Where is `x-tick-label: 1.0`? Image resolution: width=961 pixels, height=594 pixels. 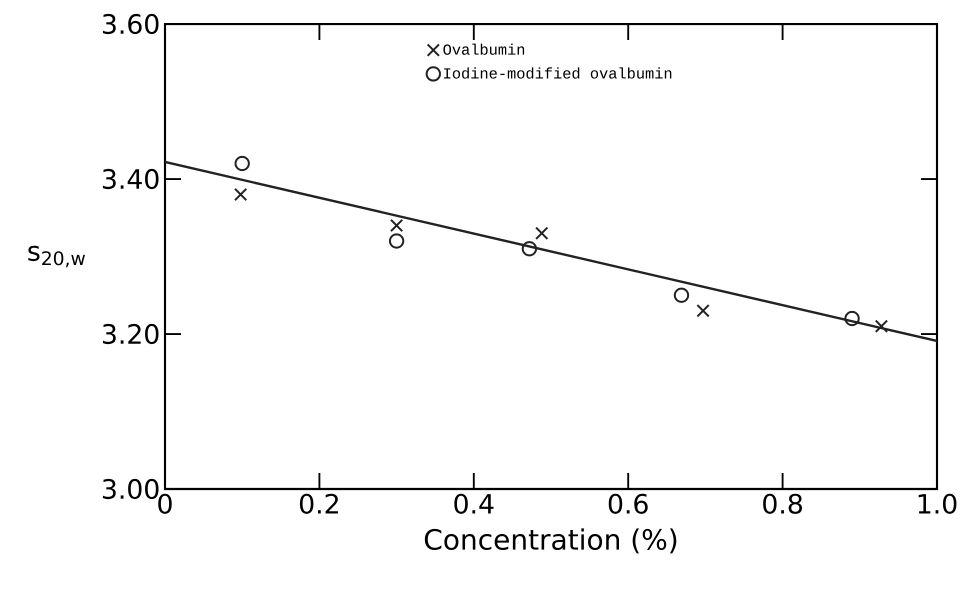 x-tick-label: 1.0 is located at coordinates (937, 504).